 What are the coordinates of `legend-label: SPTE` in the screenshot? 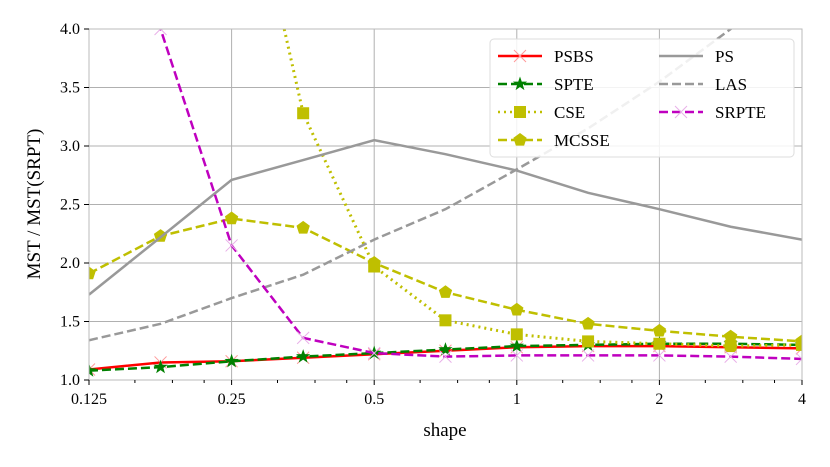 It's located at (574, 84).